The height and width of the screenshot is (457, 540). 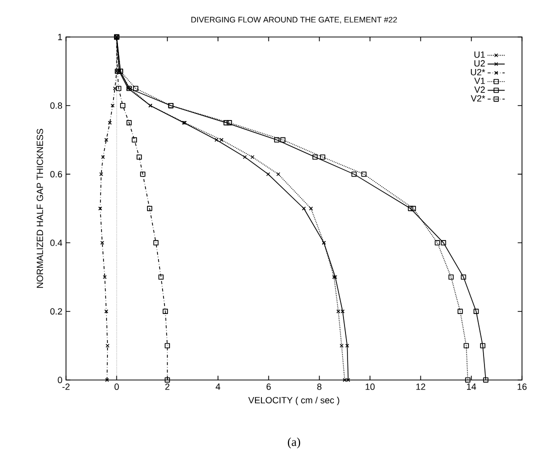 What do you see at coordinates (56, 243) in the screenshot?
I see `y-tick-label: 0.4` at bounding box center [56, 243].